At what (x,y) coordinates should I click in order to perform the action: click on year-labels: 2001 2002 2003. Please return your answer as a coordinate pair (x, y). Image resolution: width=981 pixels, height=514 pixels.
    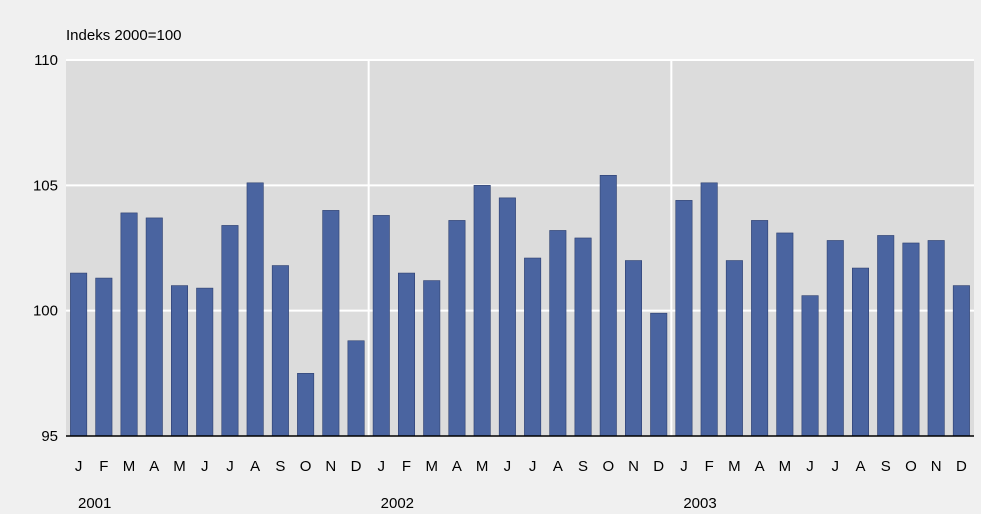
    Looking at the image, I should click on (397, 503).